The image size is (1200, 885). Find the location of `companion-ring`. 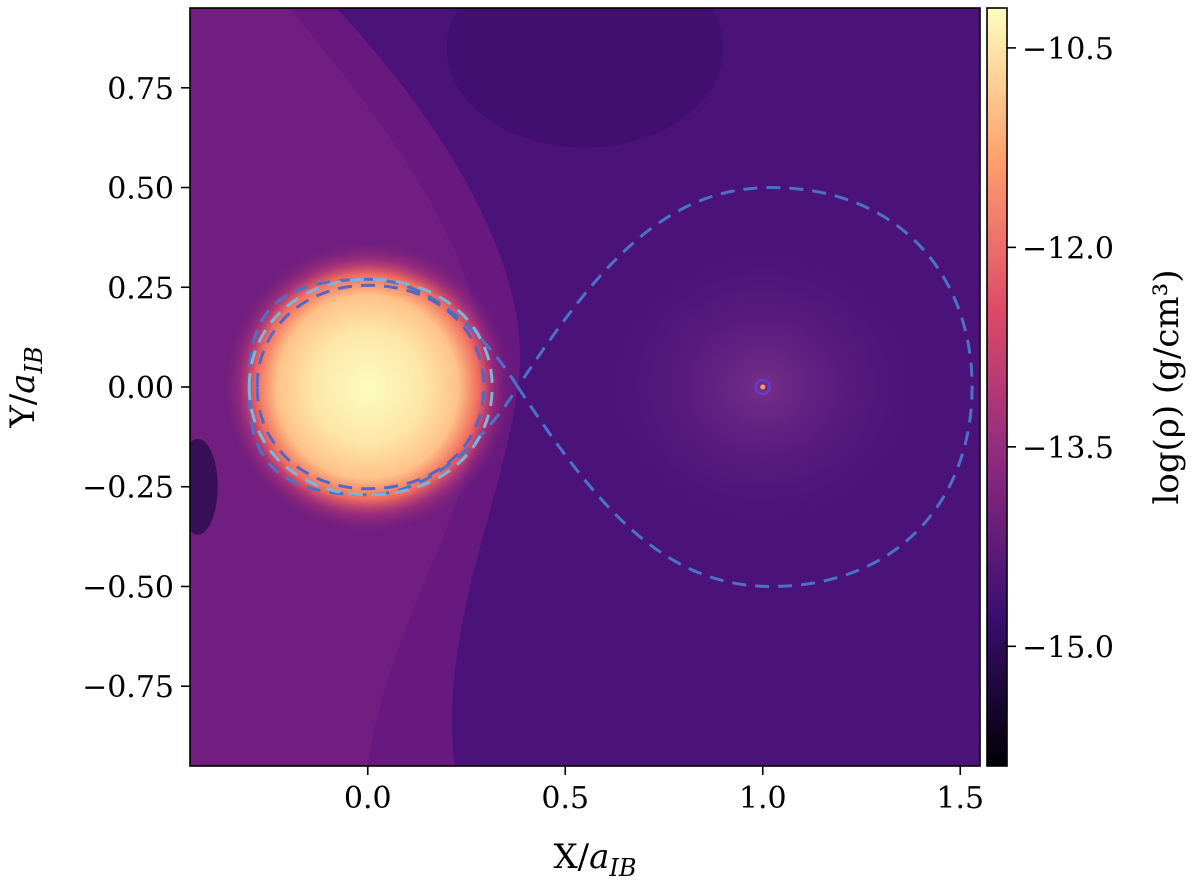

companion-ring is located at coordinates (762, 387).